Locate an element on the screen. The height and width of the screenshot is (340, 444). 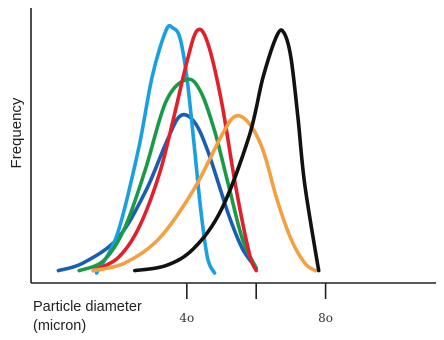
x-tick-label-3: 8o is located at coordinates (325, 318).